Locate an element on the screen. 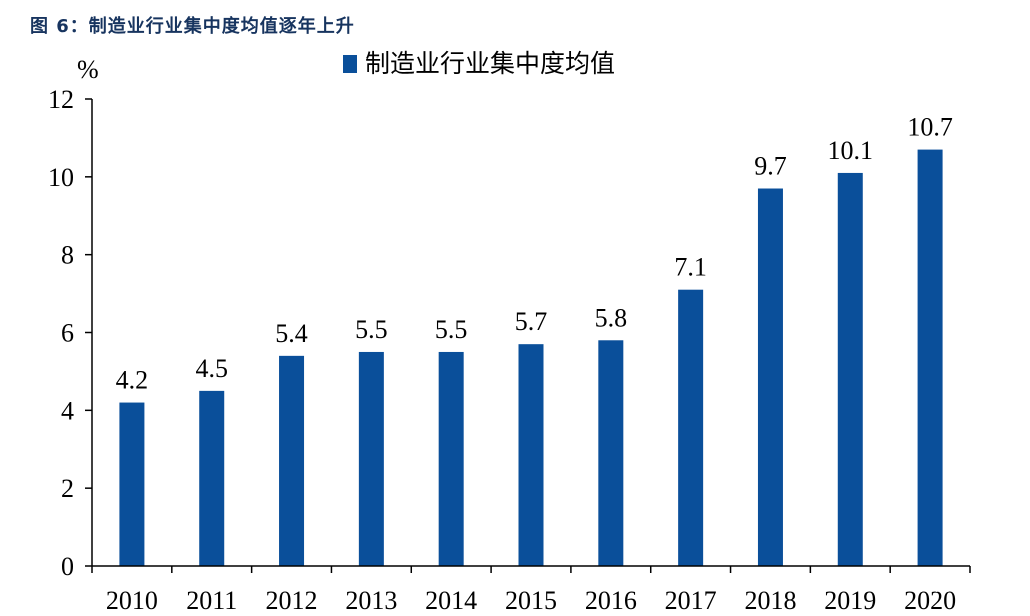  figure-title: 图 6：制造业行业集中度均值逐年上升 is located at coordinates (192, 26).